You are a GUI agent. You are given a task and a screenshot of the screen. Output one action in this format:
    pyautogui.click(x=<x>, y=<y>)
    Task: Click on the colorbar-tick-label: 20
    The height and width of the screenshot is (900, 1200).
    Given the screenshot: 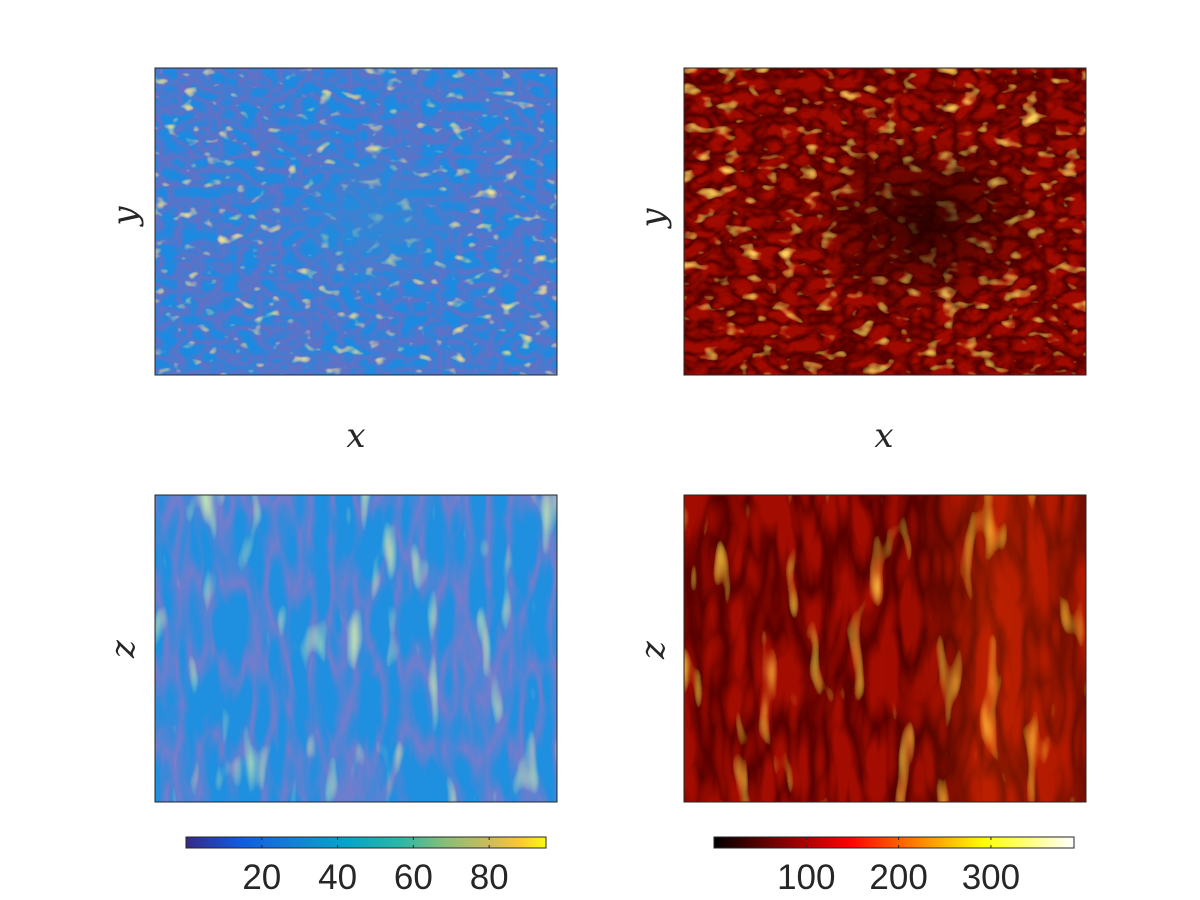 What is the action you would take?
    pyautogui.click(x=261, y=877)
    